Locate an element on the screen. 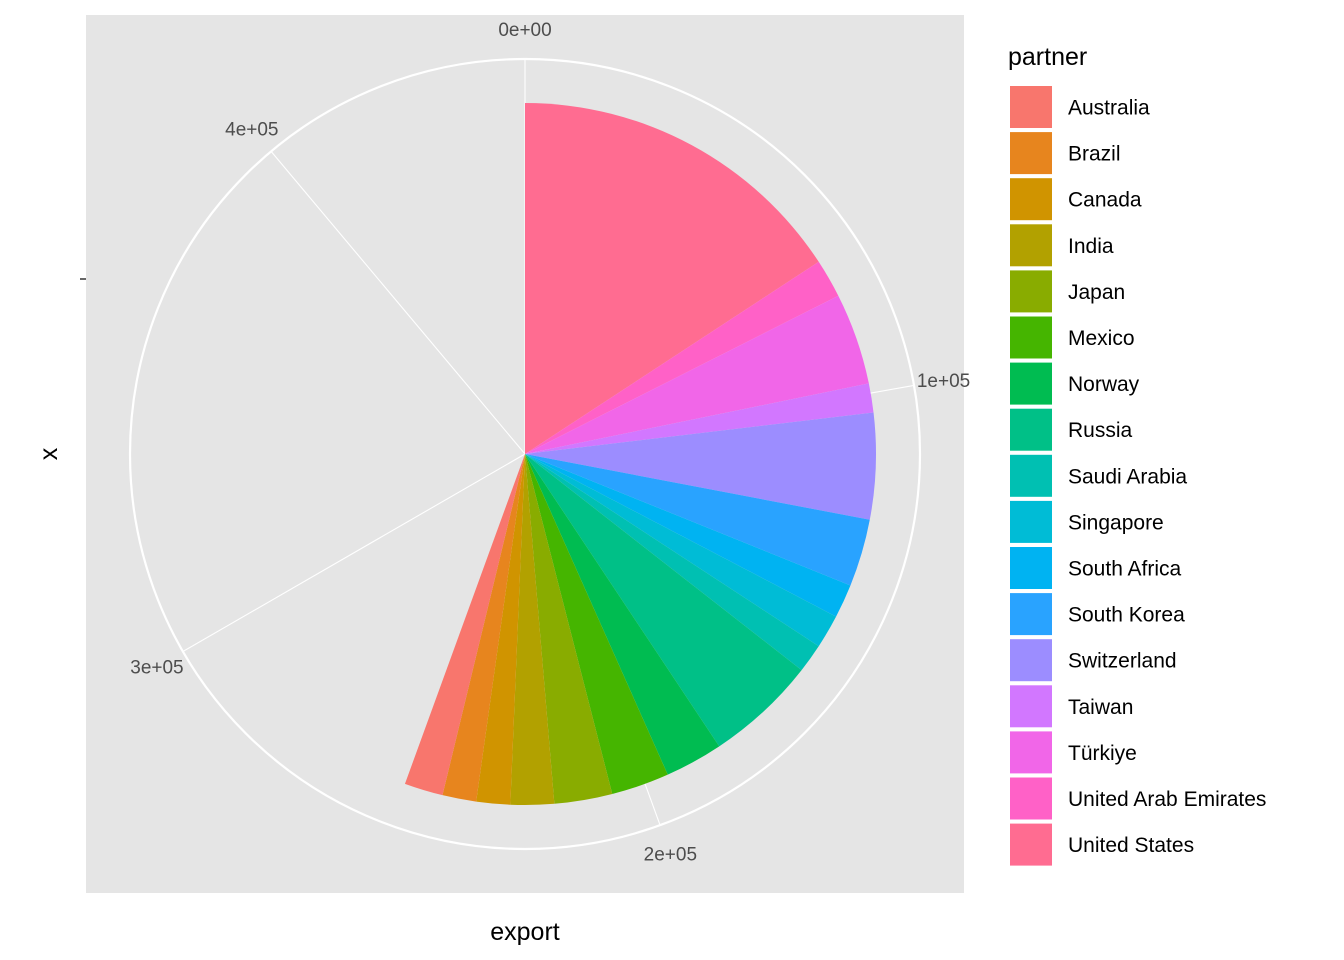 Image resolution: width=1344 pixels, height=960 pixels. pie-slice-brazil is located at coordinates (483, 628).